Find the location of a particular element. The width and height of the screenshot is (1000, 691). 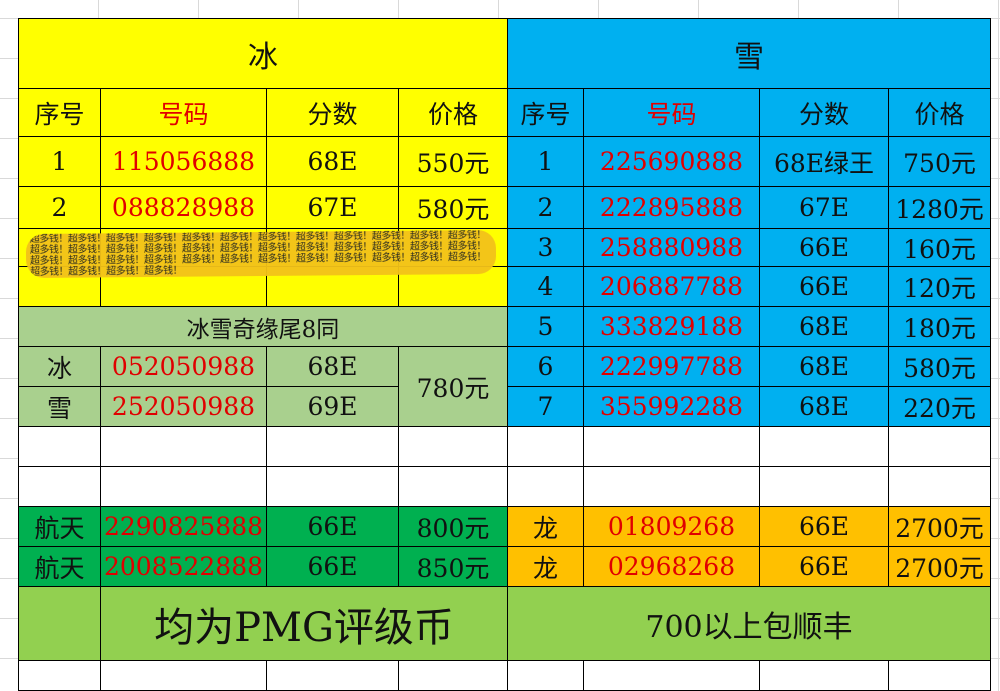

cell-number: 225690888 is located at coordinates (671, 161).